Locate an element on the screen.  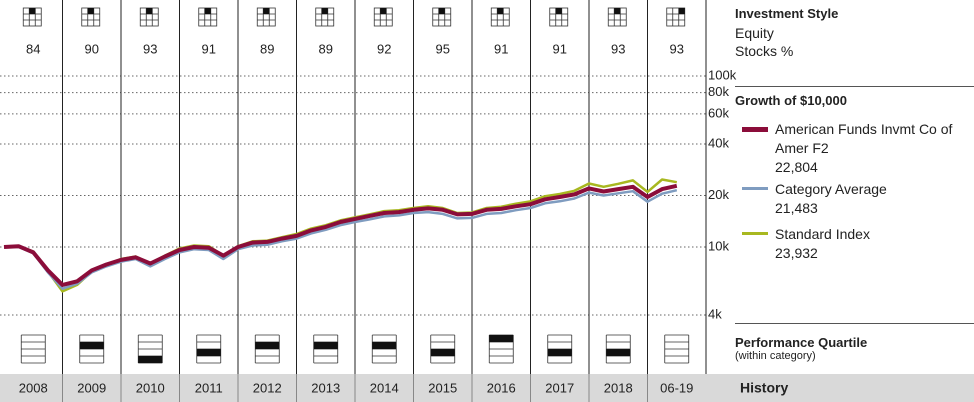
x-tick-label: 2009 is located at coordinates (91, 387).